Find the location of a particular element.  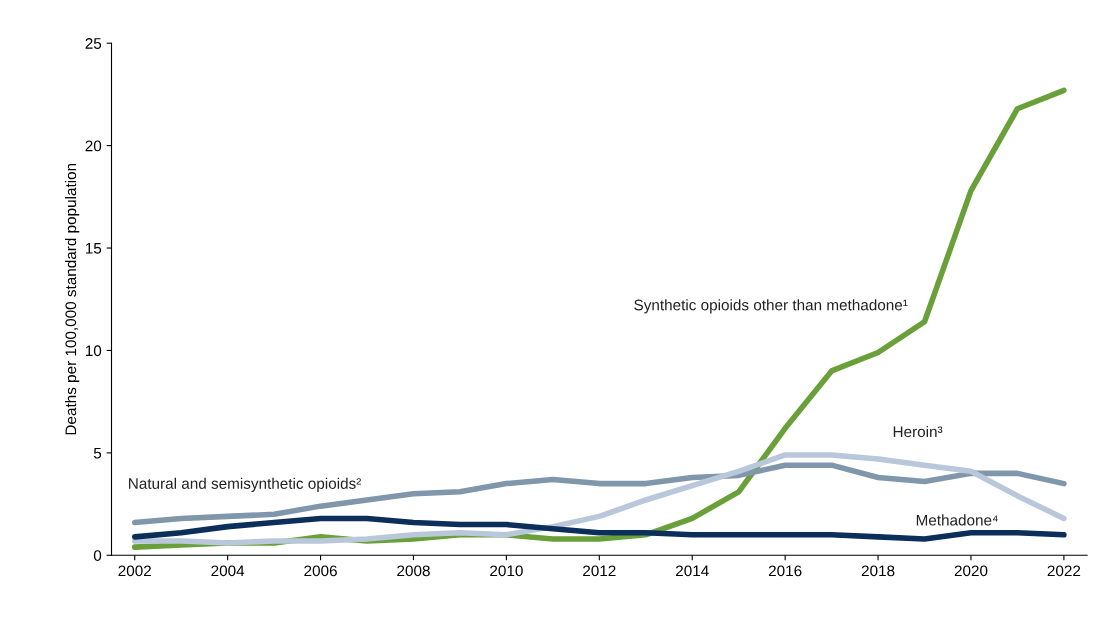

x-tick-label: 2002 is located at coordinates (134, 571).